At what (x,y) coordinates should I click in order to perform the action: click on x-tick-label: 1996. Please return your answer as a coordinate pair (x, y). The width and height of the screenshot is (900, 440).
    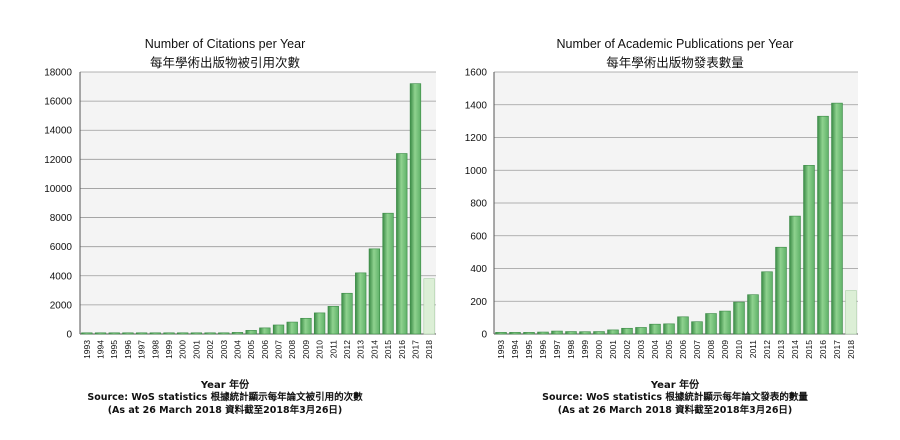
    Looking at the image, I should click on (543, 349).